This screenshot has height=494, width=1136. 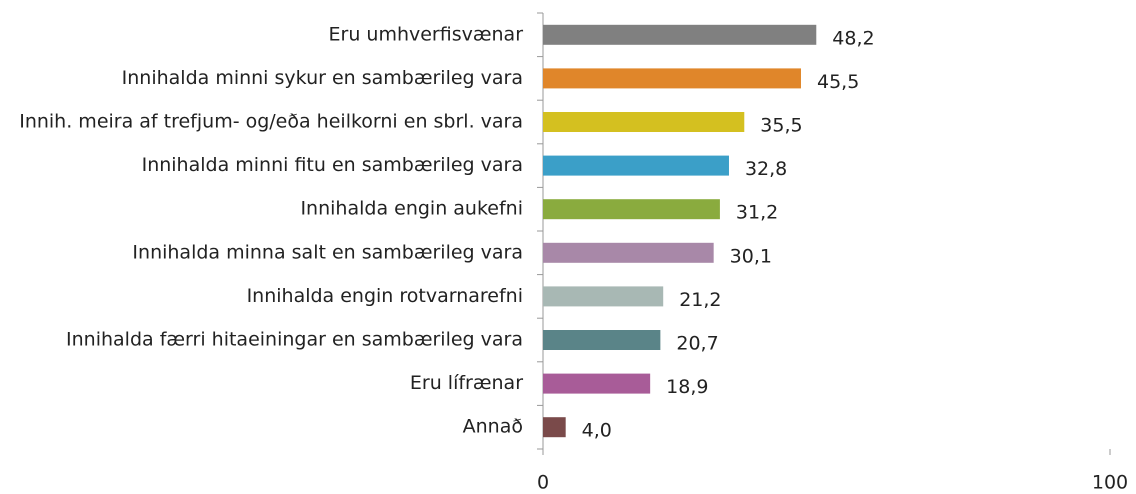 I want to click on category-label: Innihalda minni fitu en sambærileg vara, so click(x=332, y=165).